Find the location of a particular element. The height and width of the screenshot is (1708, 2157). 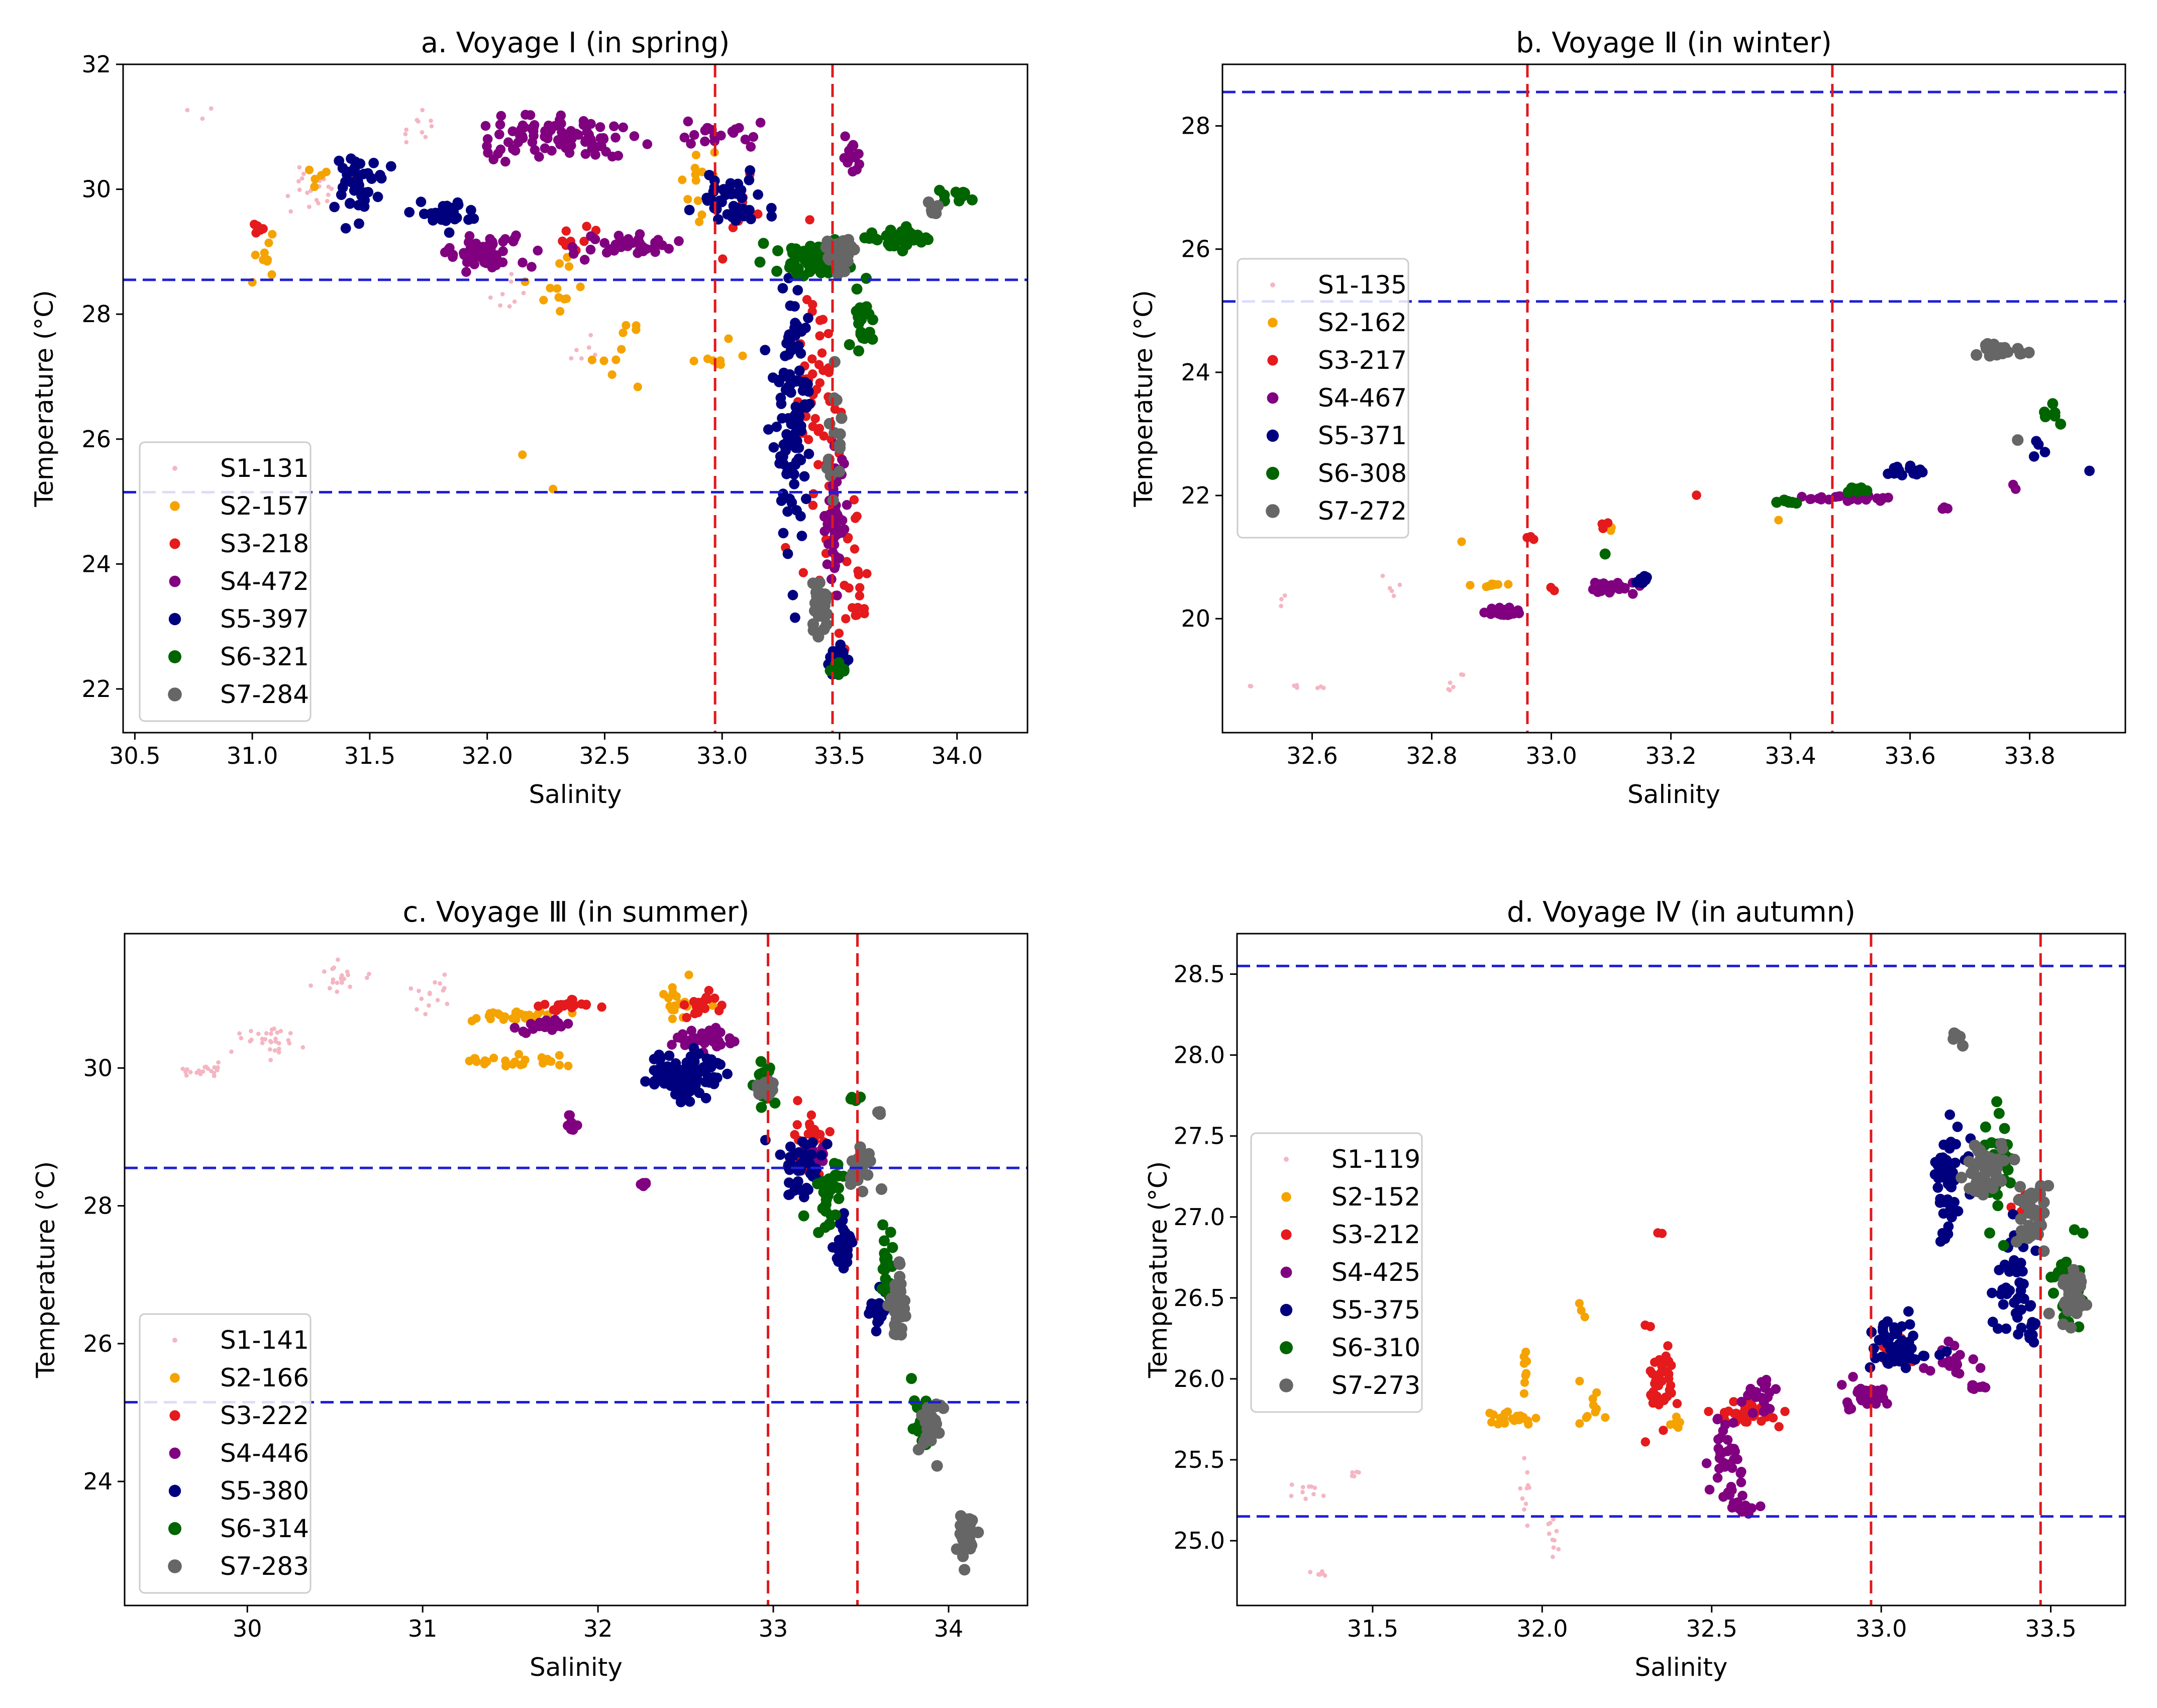

x-tick-label: 34 is located at coordinates (949, 1628).